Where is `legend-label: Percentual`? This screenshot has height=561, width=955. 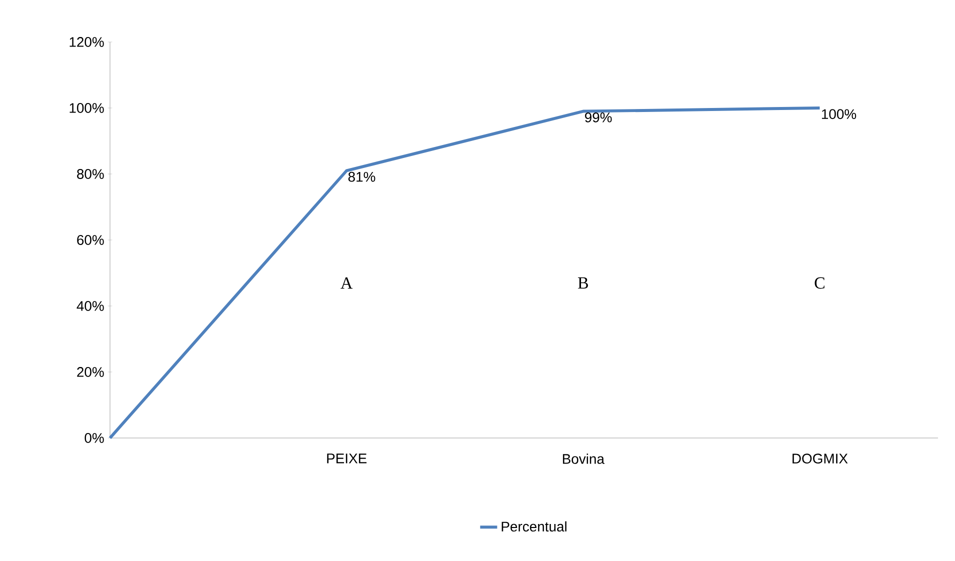
legend-label: Percentual is located at coordinates (534, 526).